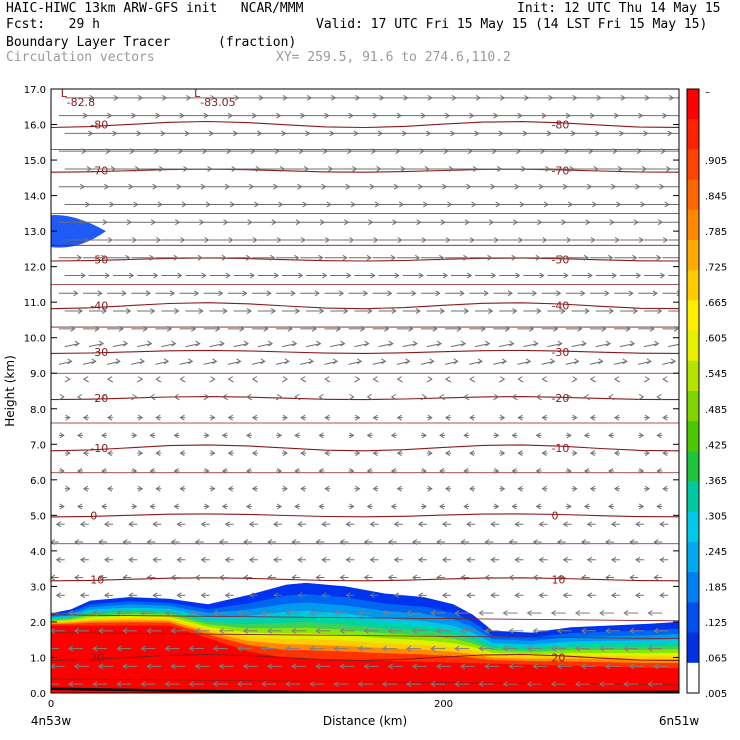 The height and width of the screenshot is (740, 740). What do you see at coordinates (693, 436) in the screenshot?
I see `colorbar-swatch` at bounding box center [693, 436].